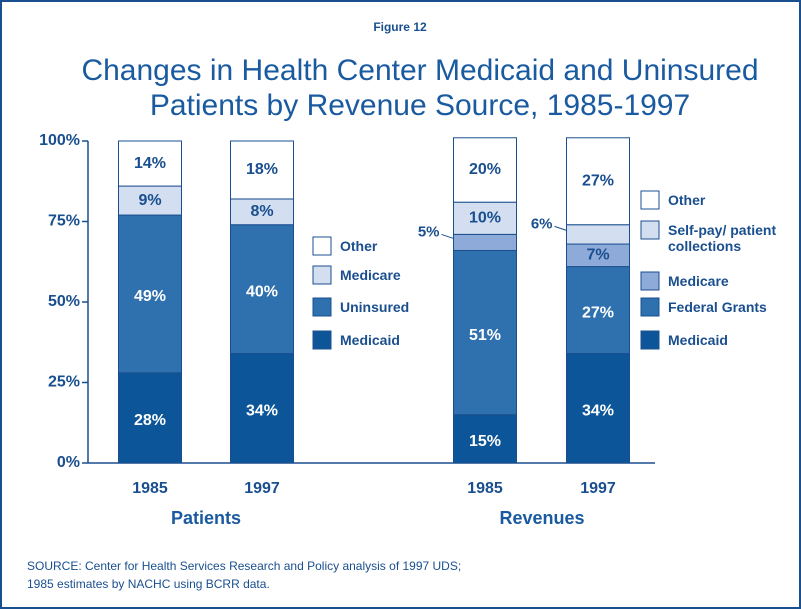  Describe the element at coordinates (717, 307) in the screenshot. I see `legend-label: Federal Grants` at that location.